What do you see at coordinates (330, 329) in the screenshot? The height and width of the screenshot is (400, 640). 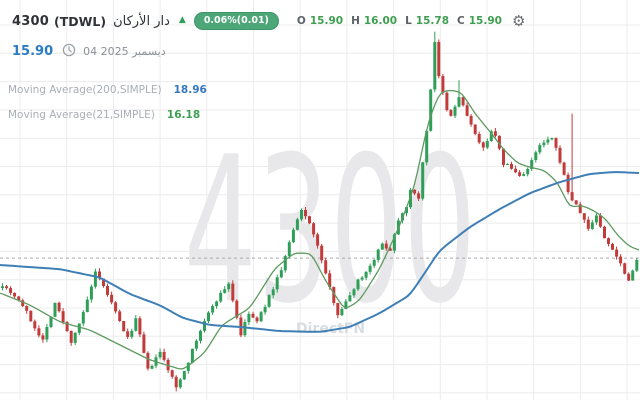 I see `vendor-watermark: DirectFN` at bounding box center [330, 329].